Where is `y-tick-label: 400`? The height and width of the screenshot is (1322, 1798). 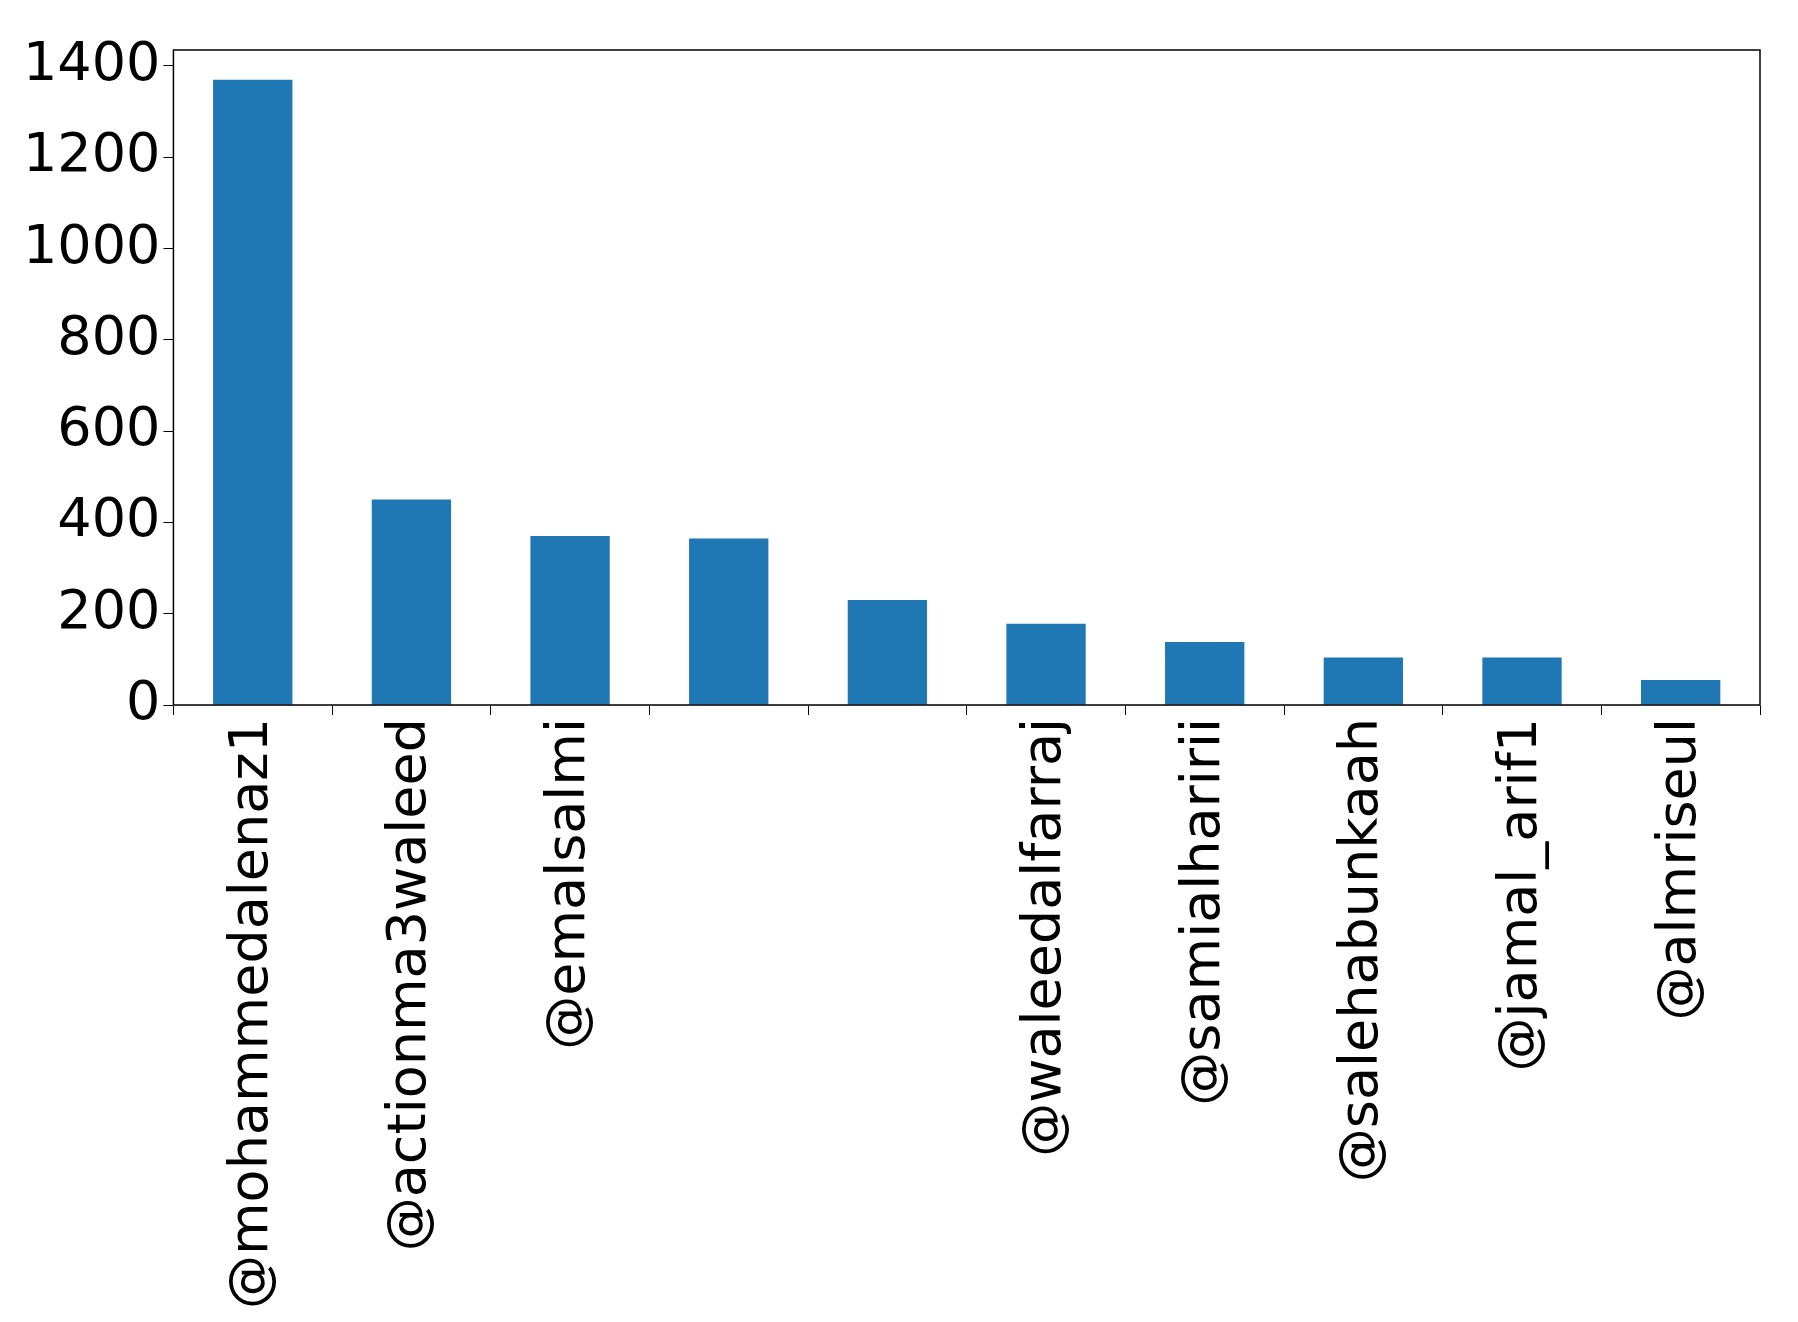 y-tick-label: 400 is located at coordinates (109, 518).